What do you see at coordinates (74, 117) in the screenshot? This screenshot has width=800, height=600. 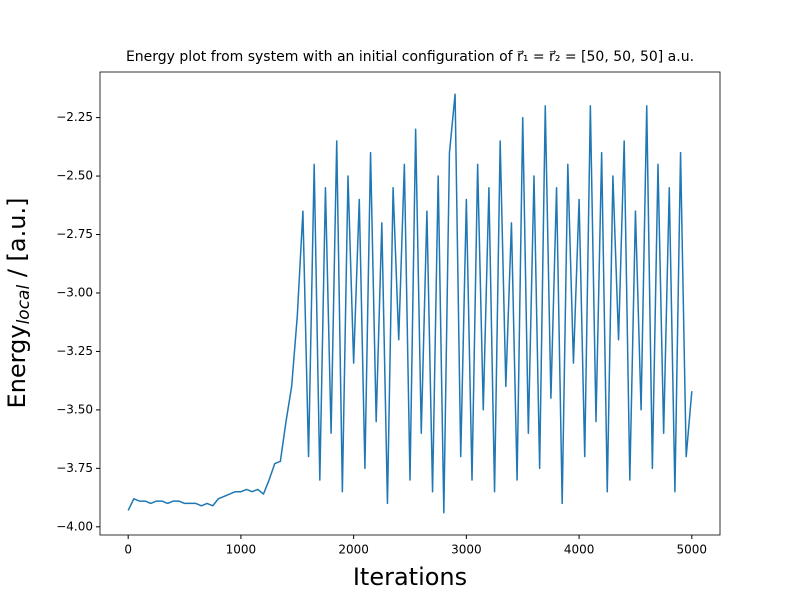 I see `y-tick-label: −2.25` at bounding box center [74, 117].